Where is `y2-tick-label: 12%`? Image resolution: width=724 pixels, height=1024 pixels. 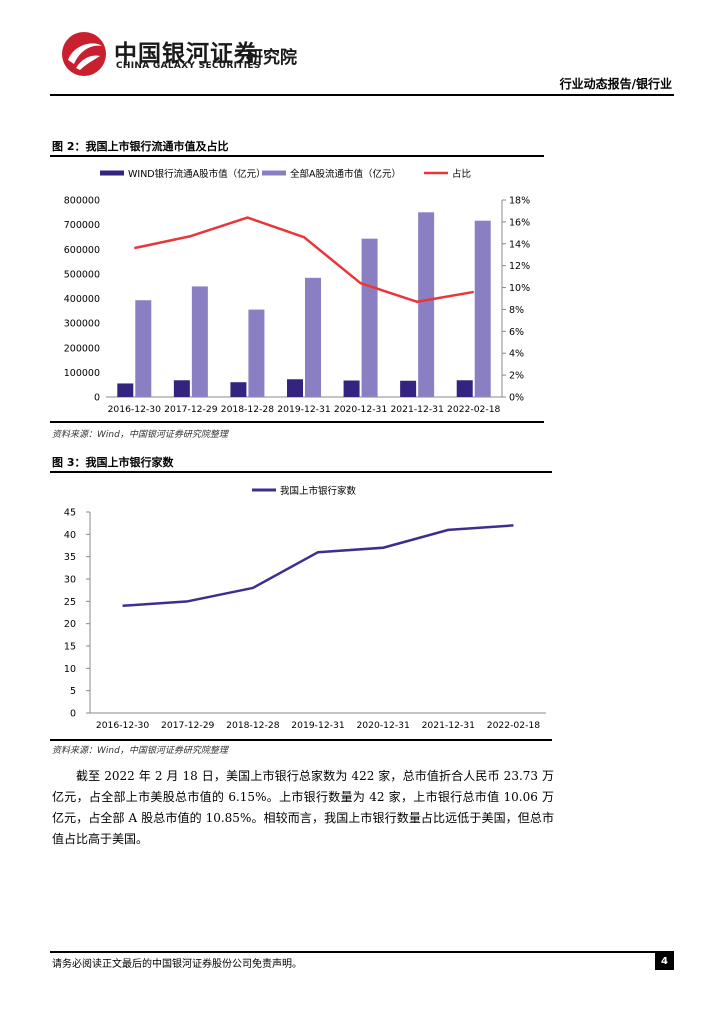 y2-tick-label: 12% is located at coordinates (519, 266).